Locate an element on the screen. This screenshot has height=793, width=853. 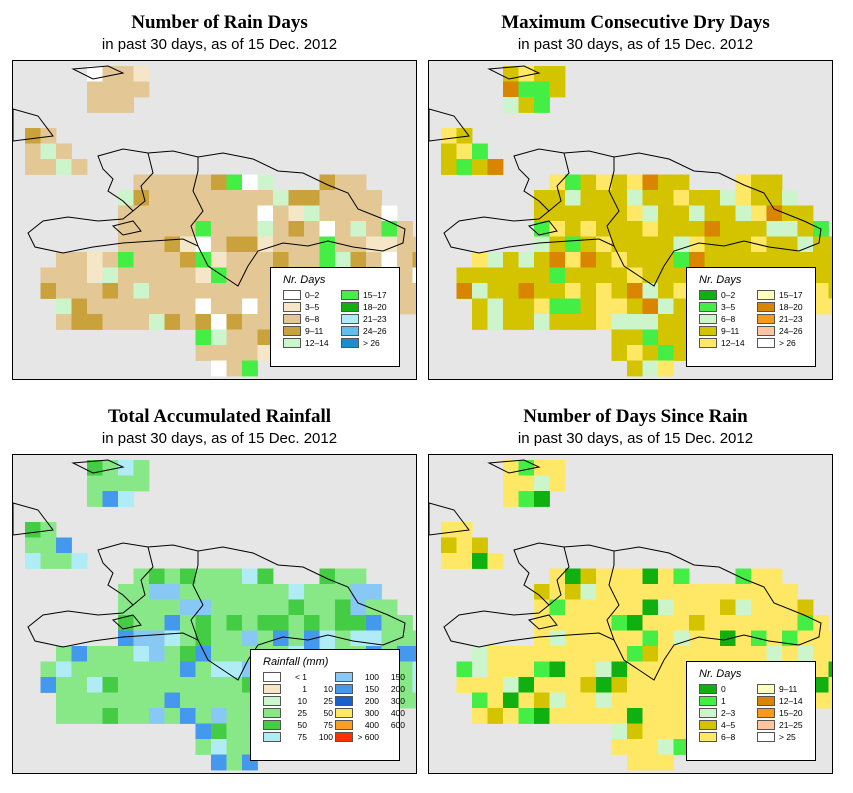
legend-label: 21–23 is located at coordinates (791, 319).